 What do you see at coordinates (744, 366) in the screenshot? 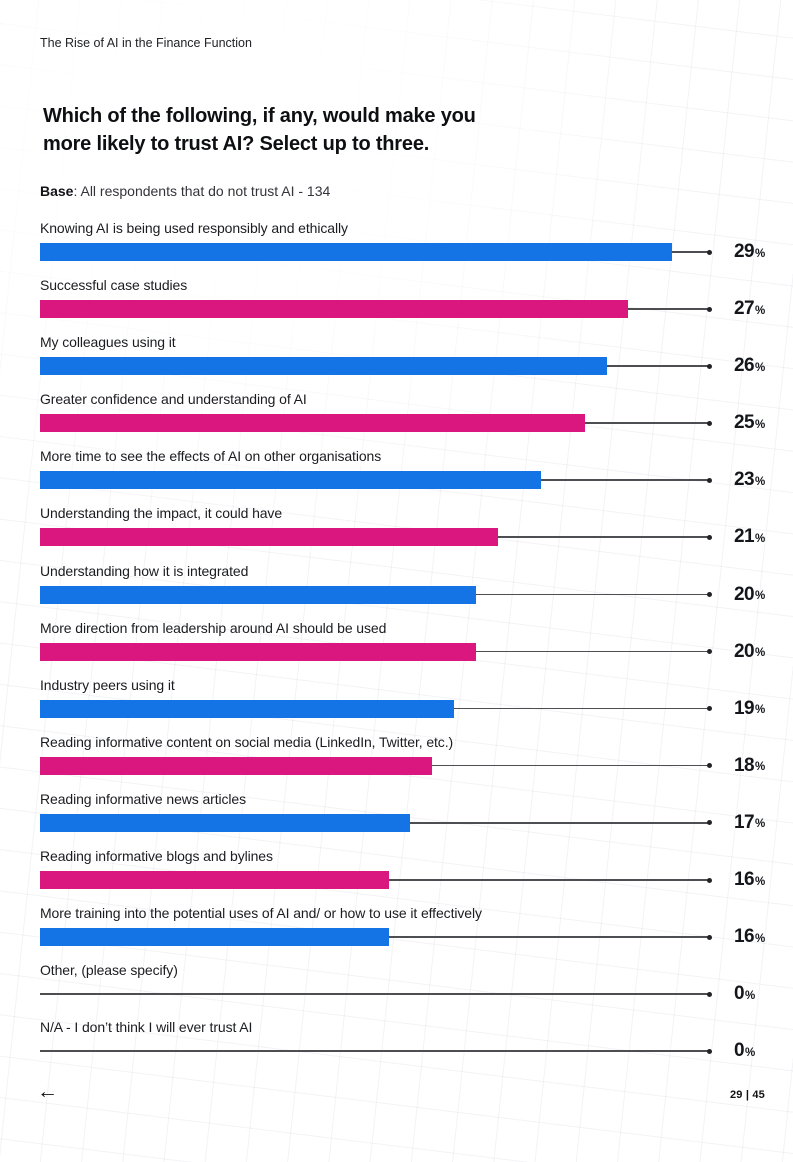
I see `value-number: 26` at bounding box center [744, 366].